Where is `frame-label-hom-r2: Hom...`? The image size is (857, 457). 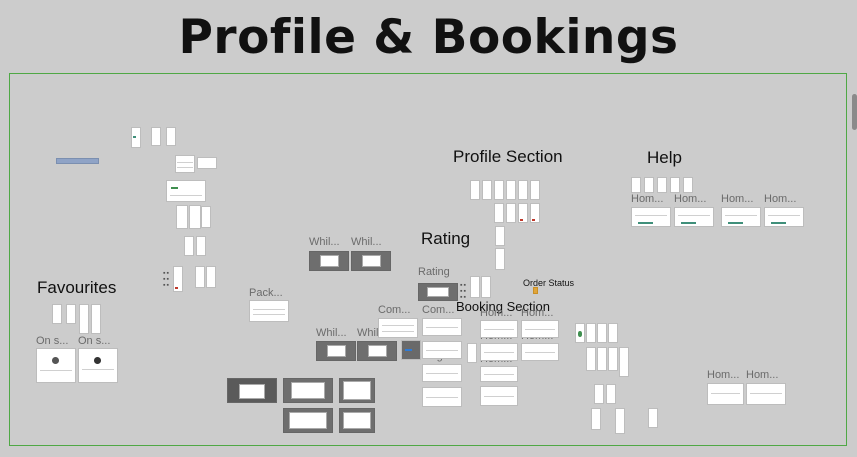
frame-label-hom-r2: Hom... is located at coordinates (762, 375).